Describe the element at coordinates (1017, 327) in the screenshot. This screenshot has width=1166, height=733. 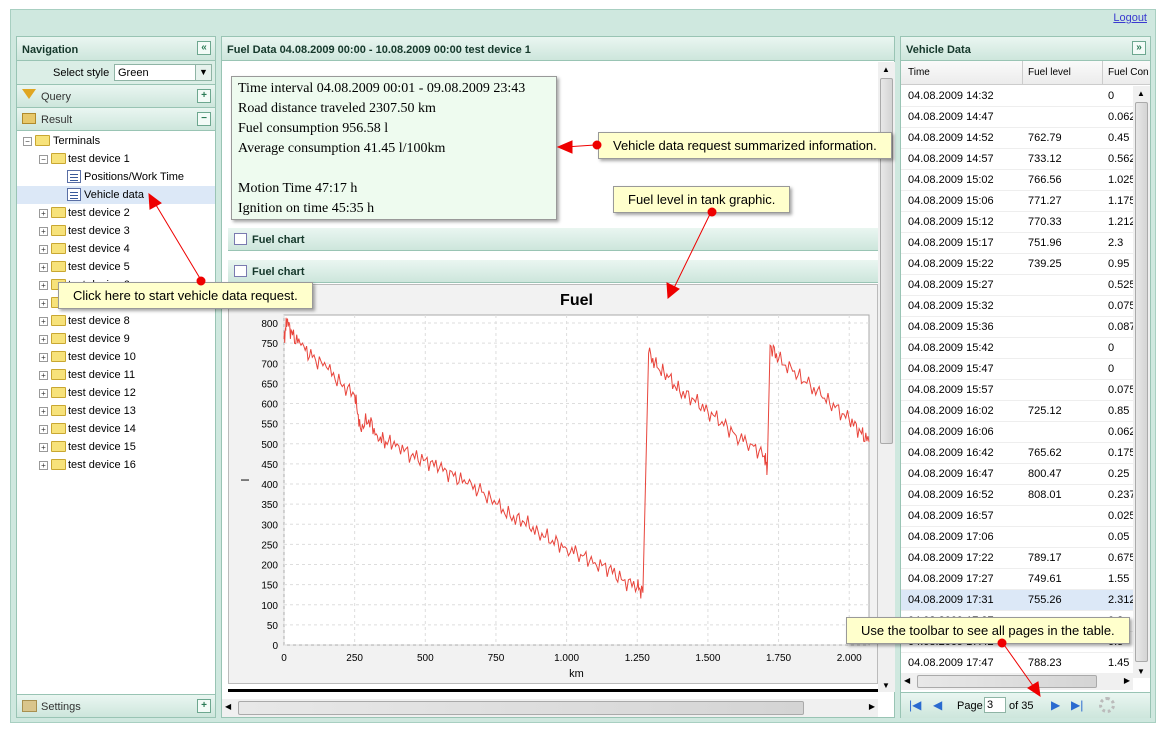
I see `table-row: 04.08.2009 15:36 0.087` at that location.